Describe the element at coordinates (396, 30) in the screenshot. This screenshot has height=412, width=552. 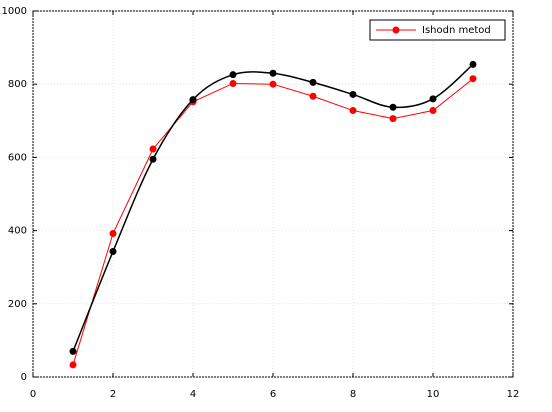
I see `legend-marker` at that location.